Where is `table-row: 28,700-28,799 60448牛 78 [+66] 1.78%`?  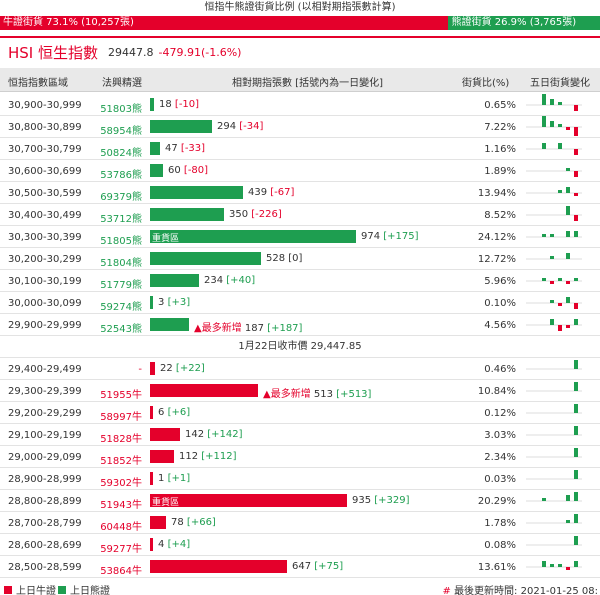
table-row: 28,700-28,799 60448牛 78 [+66] 1.78% is located at coordinates (300, 523).